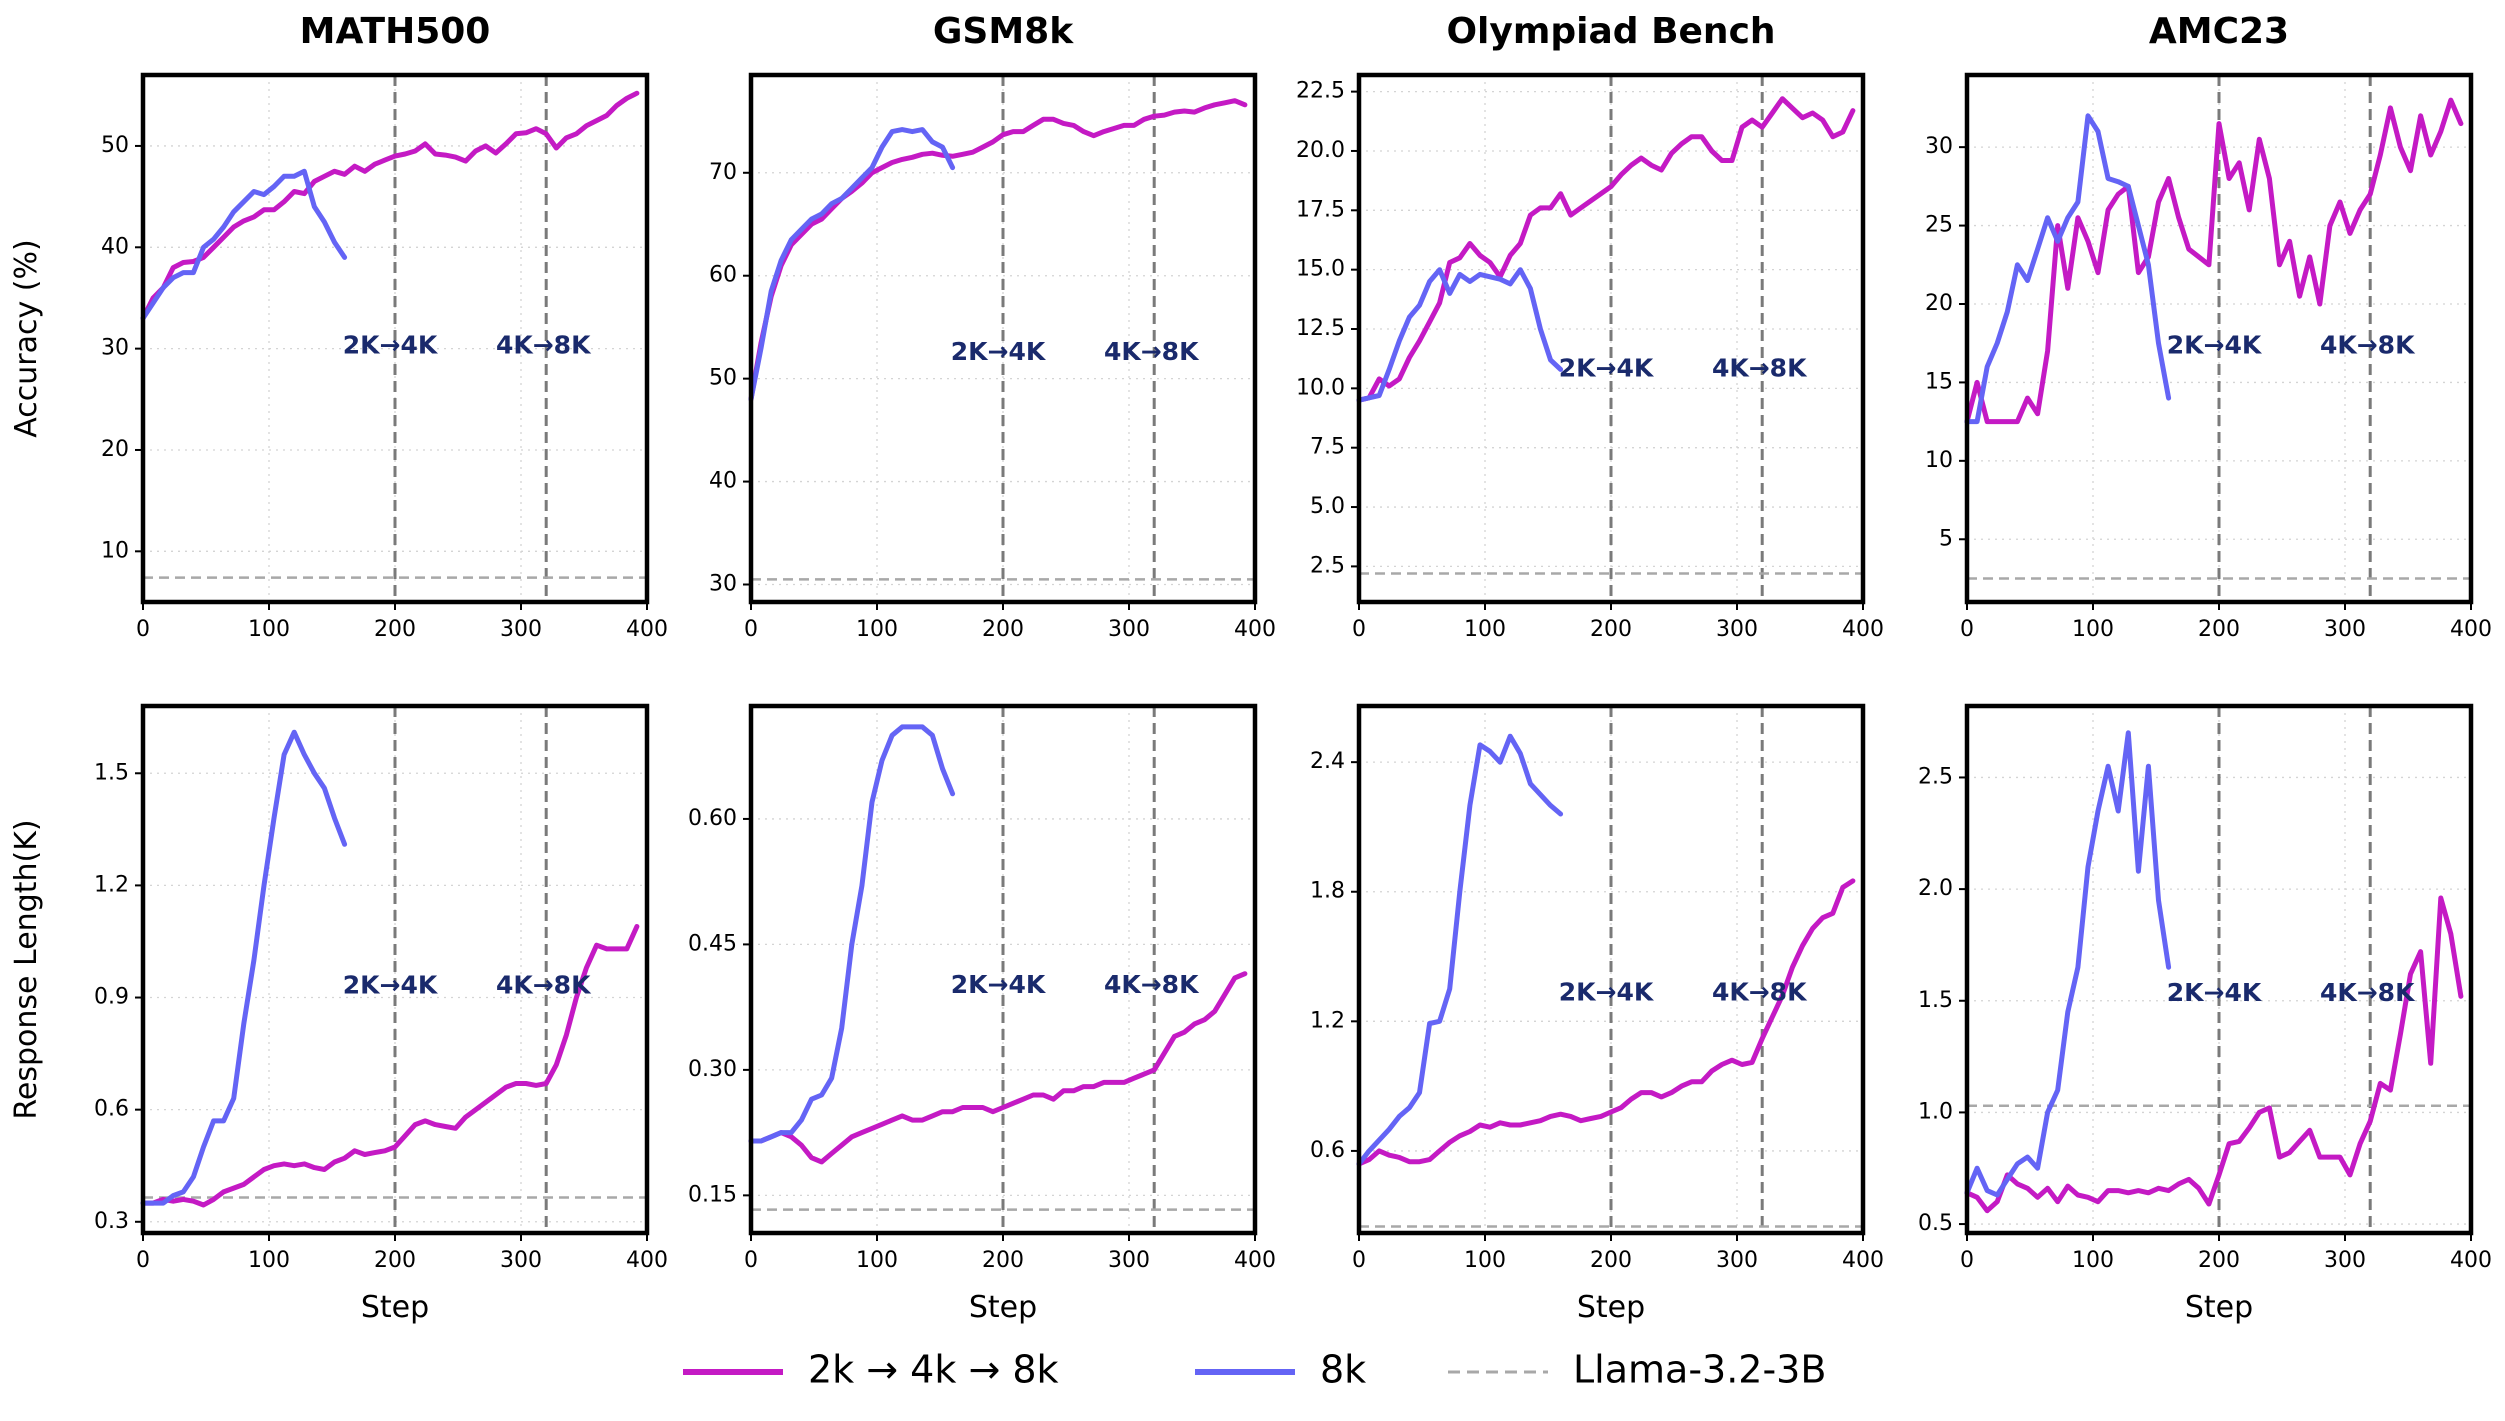 The image size is (2505, 1421). I want to click on y-tick-label: 12.5, so click(1320, 328).